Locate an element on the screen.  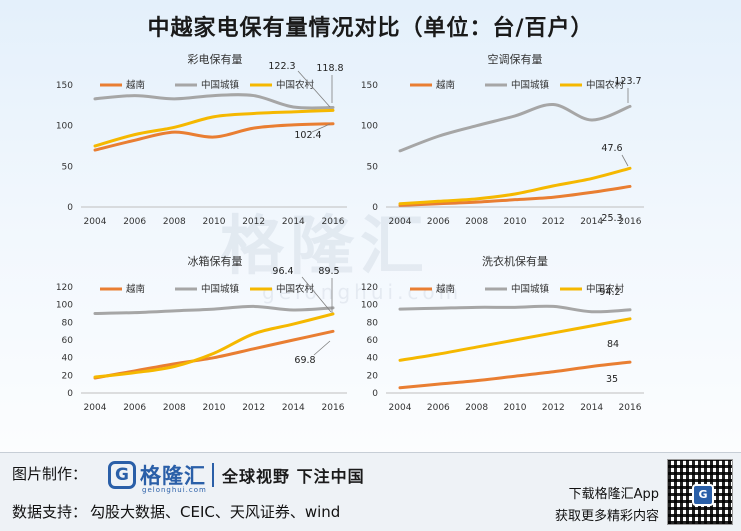
qr-logo-icon: G is located at coordinates (703, 495).